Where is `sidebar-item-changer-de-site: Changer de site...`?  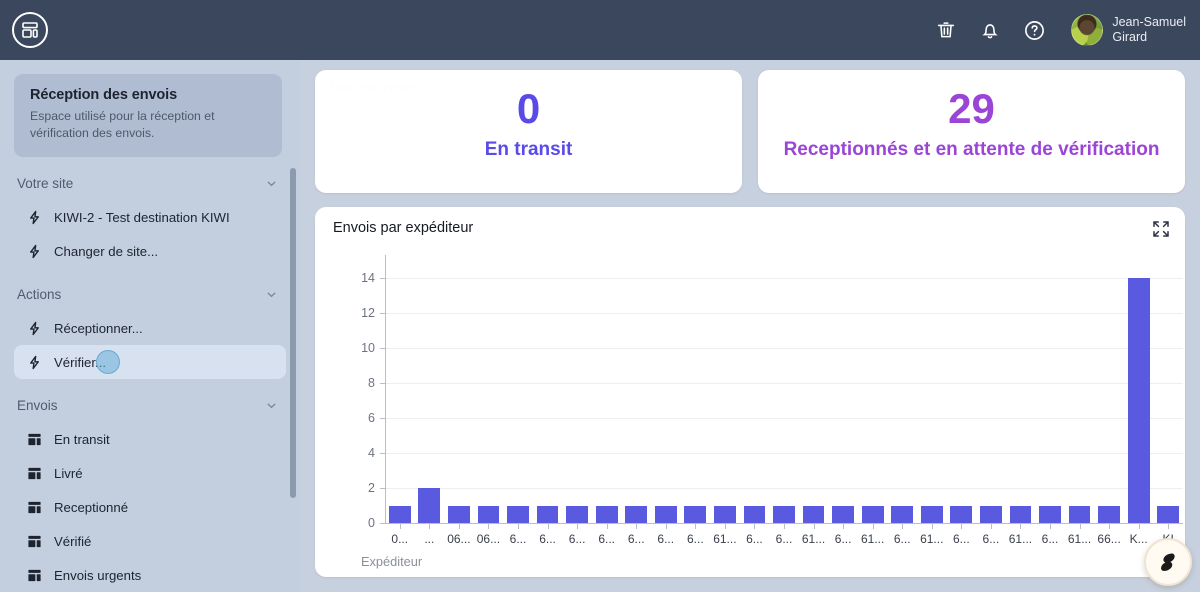
sidebar-item-changer-de-site: Changer de site... is located at coordinates (150, 251).